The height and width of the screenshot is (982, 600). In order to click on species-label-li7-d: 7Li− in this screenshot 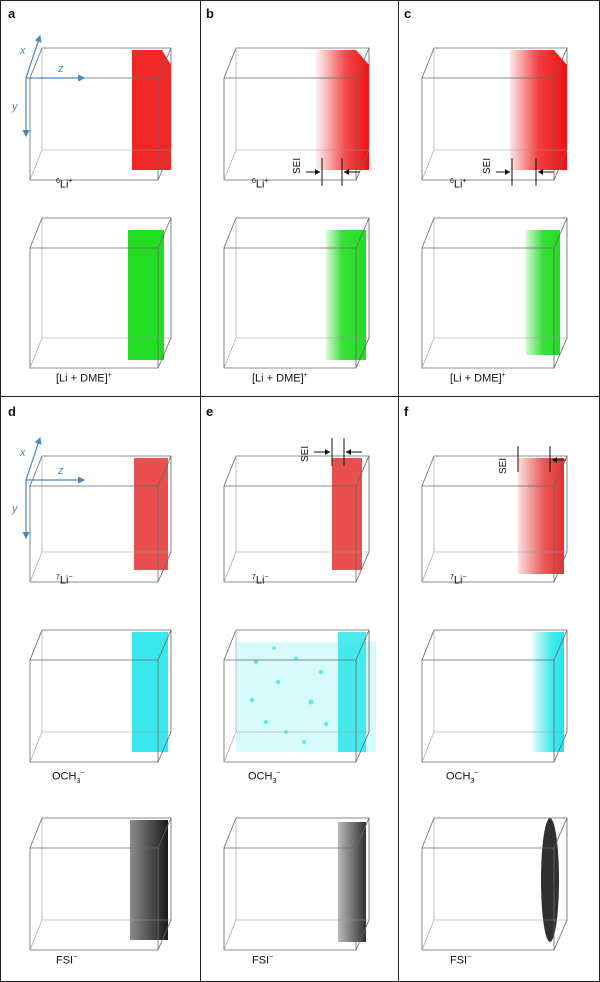, I will do `click(64, 580)`.